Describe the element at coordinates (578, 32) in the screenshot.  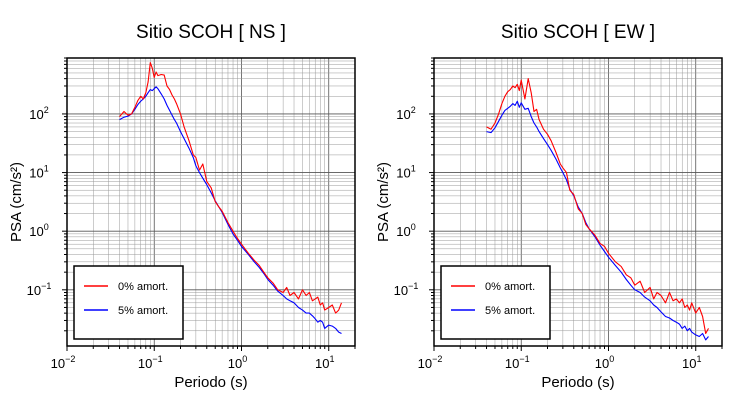
I see `chart-title: Sitio SCOH [ EW ]` at that location.